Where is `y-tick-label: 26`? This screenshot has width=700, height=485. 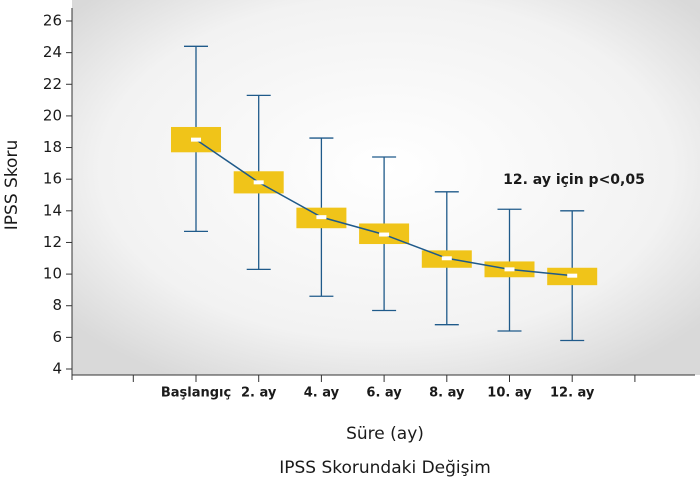
y-tick-label: 26 is located at coordinates (52, 21).